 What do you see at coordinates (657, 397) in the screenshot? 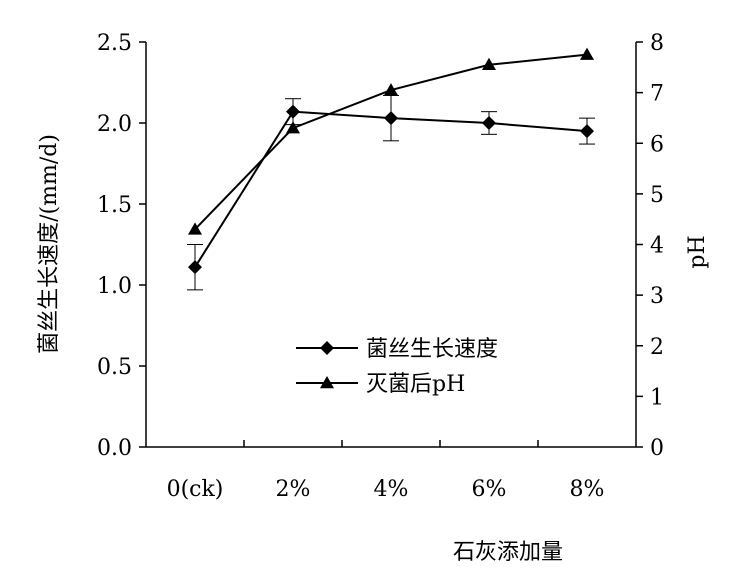
I see `y-right-tick-label: 1` at bounding box center [657, 397].